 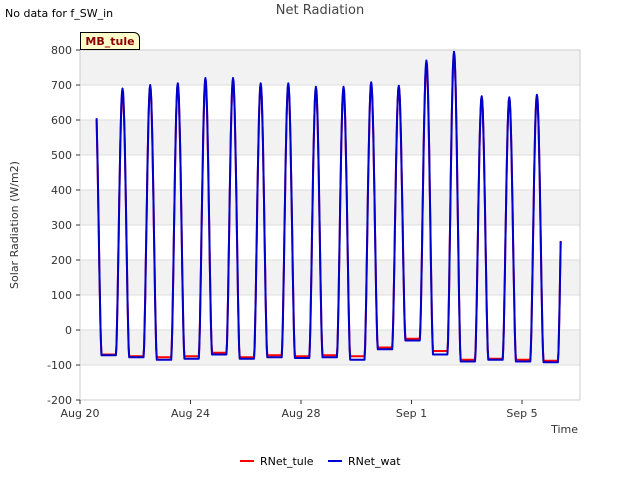 What do you see at coordinates (59, 365) in the screenshot?
I see `y-tick-label: -100` at bounding box center [59, 365].